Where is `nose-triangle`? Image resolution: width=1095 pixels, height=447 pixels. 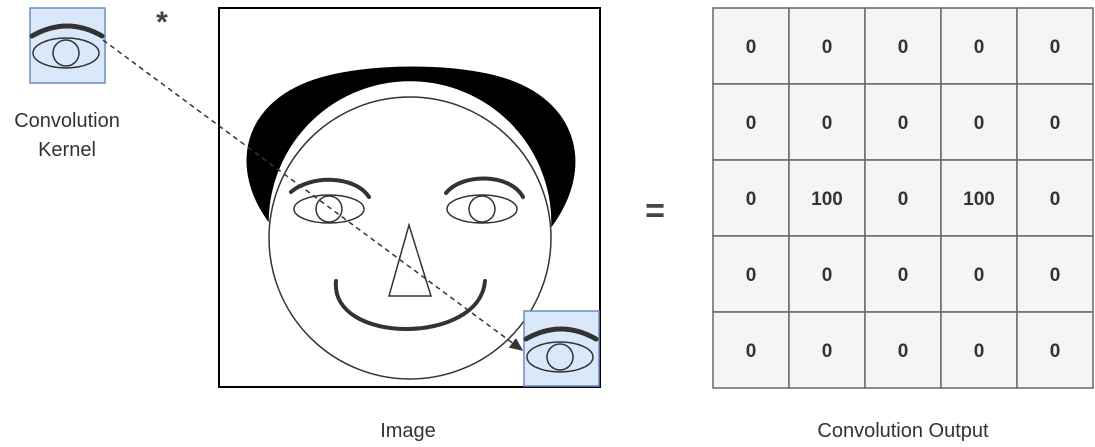
nose-triangle is located at coordinates (410, 259).